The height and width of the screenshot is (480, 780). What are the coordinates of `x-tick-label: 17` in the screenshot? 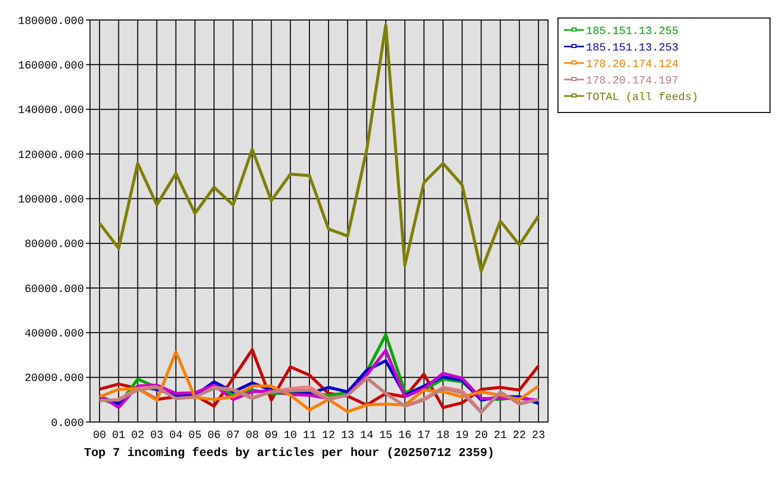 It's located at (424, 436).